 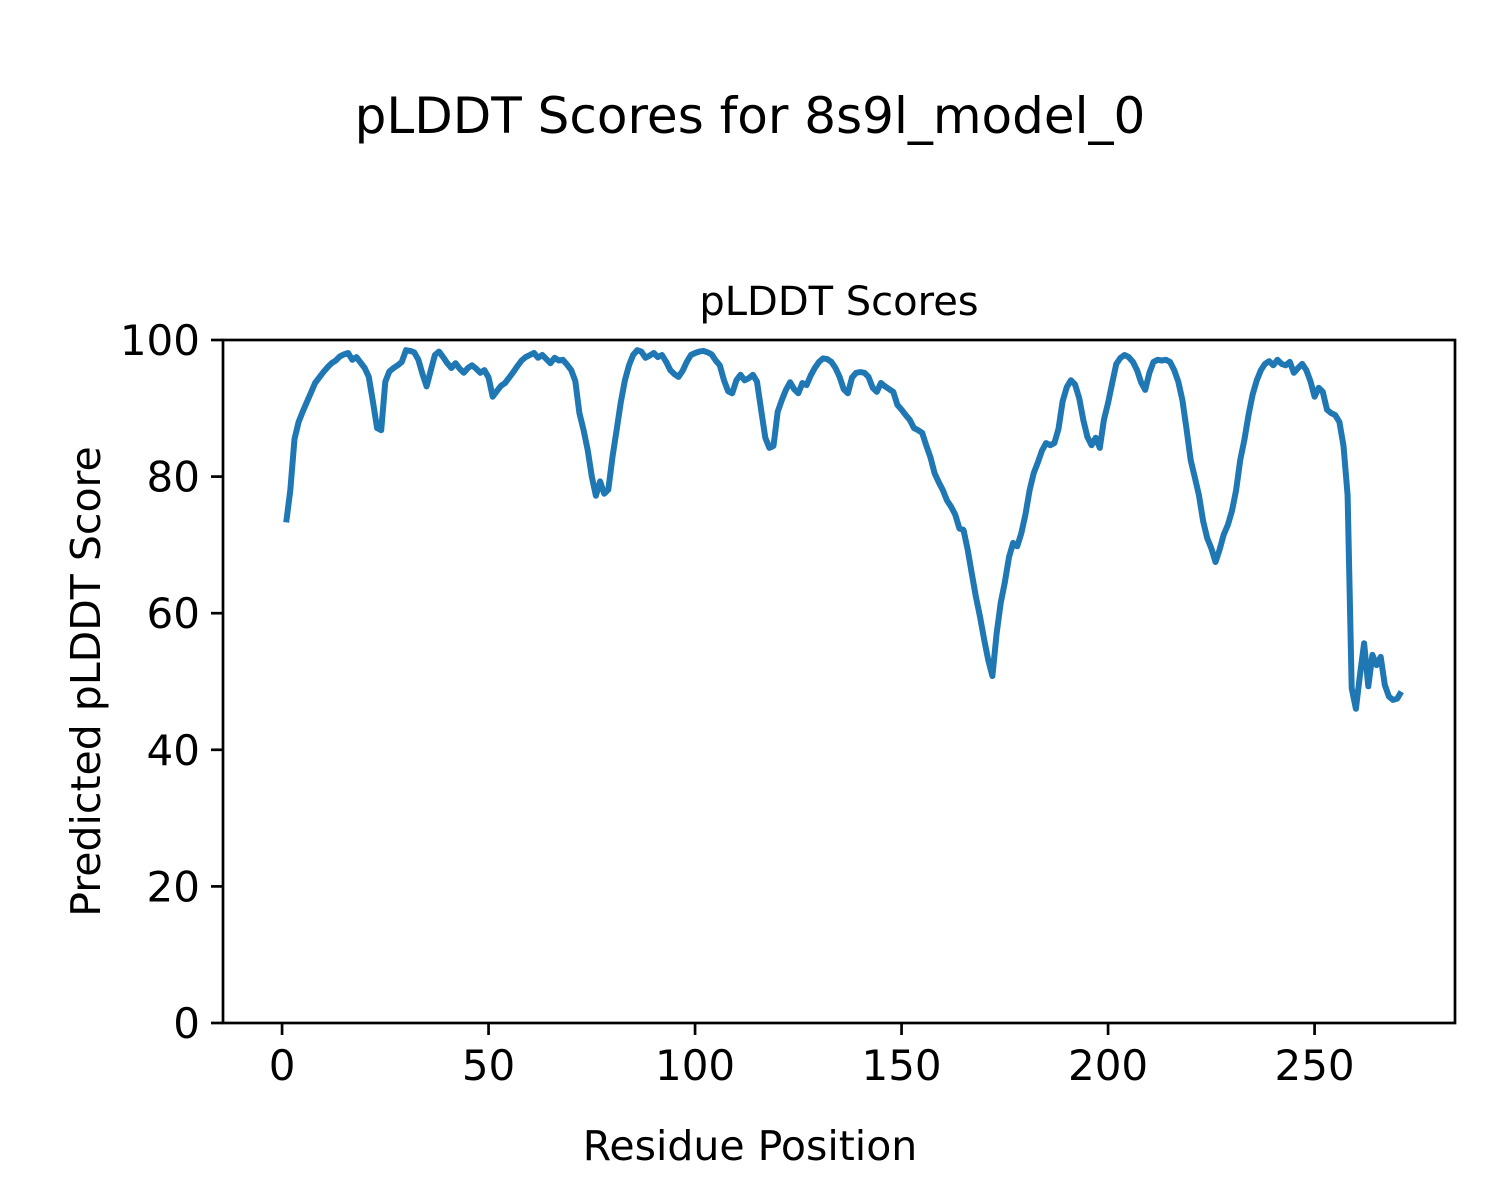 I want to click on y-axis-label: Predicted pLDDT Score, so click(x=86, y=681).